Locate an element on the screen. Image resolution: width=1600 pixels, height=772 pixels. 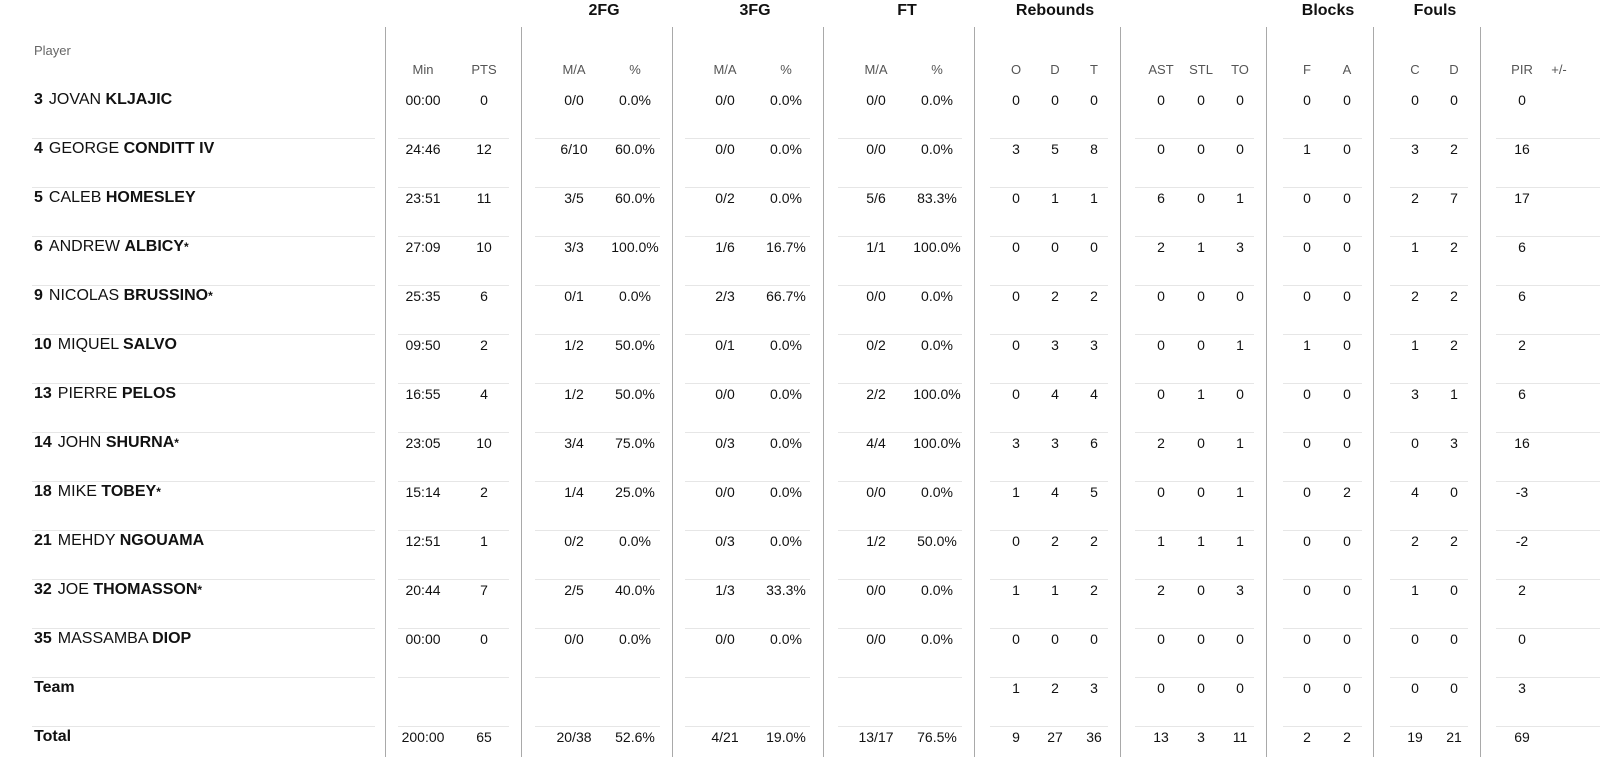
stat-ft-pct: 100.0% is located at coordinates (937, 394).